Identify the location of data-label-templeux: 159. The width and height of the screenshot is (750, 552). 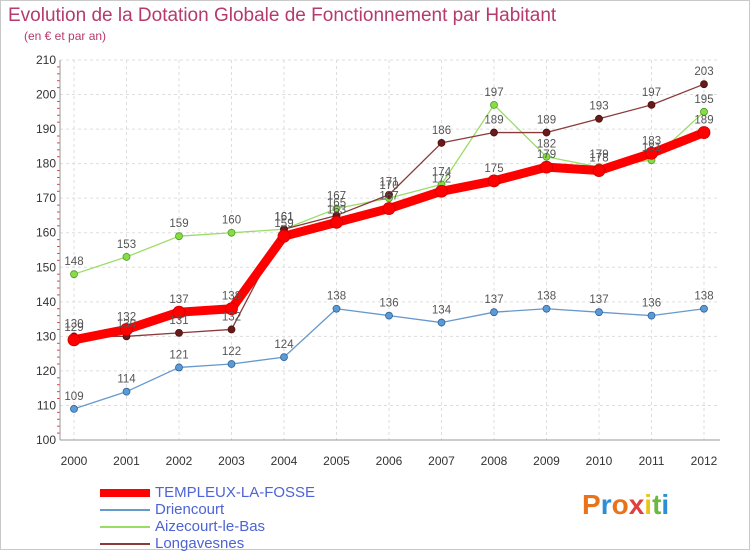
(283, 224).